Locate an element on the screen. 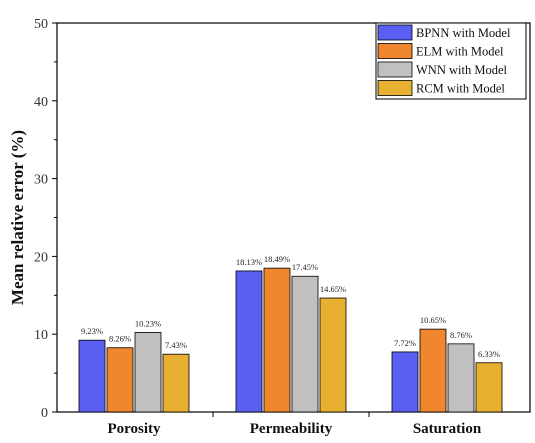 The image size is (535, 443). data-label: 7.43% is located at coordinates (176, 345).